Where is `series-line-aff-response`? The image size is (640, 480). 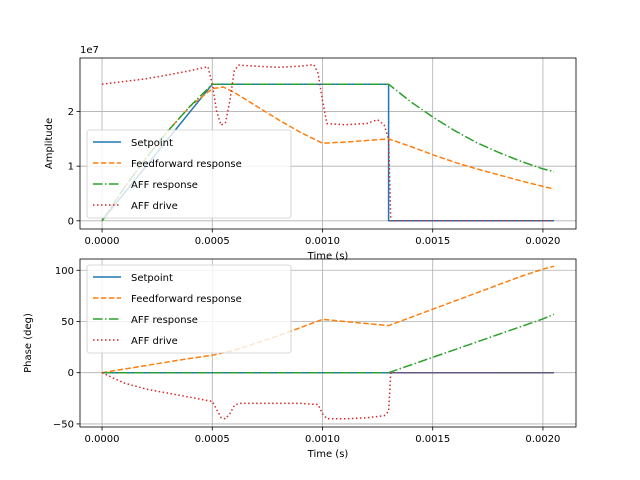
series-line-aff-response is located at coordinates (328, 343).